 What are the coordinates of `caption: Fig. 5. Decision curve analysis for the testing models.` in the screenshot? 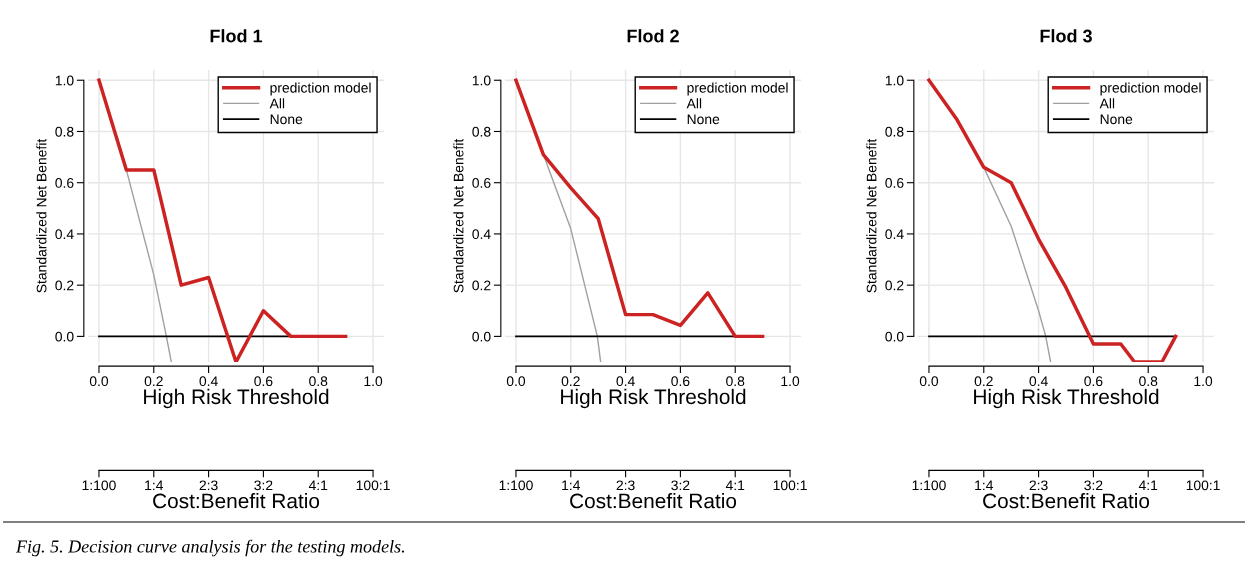 It's located at (210, 548).